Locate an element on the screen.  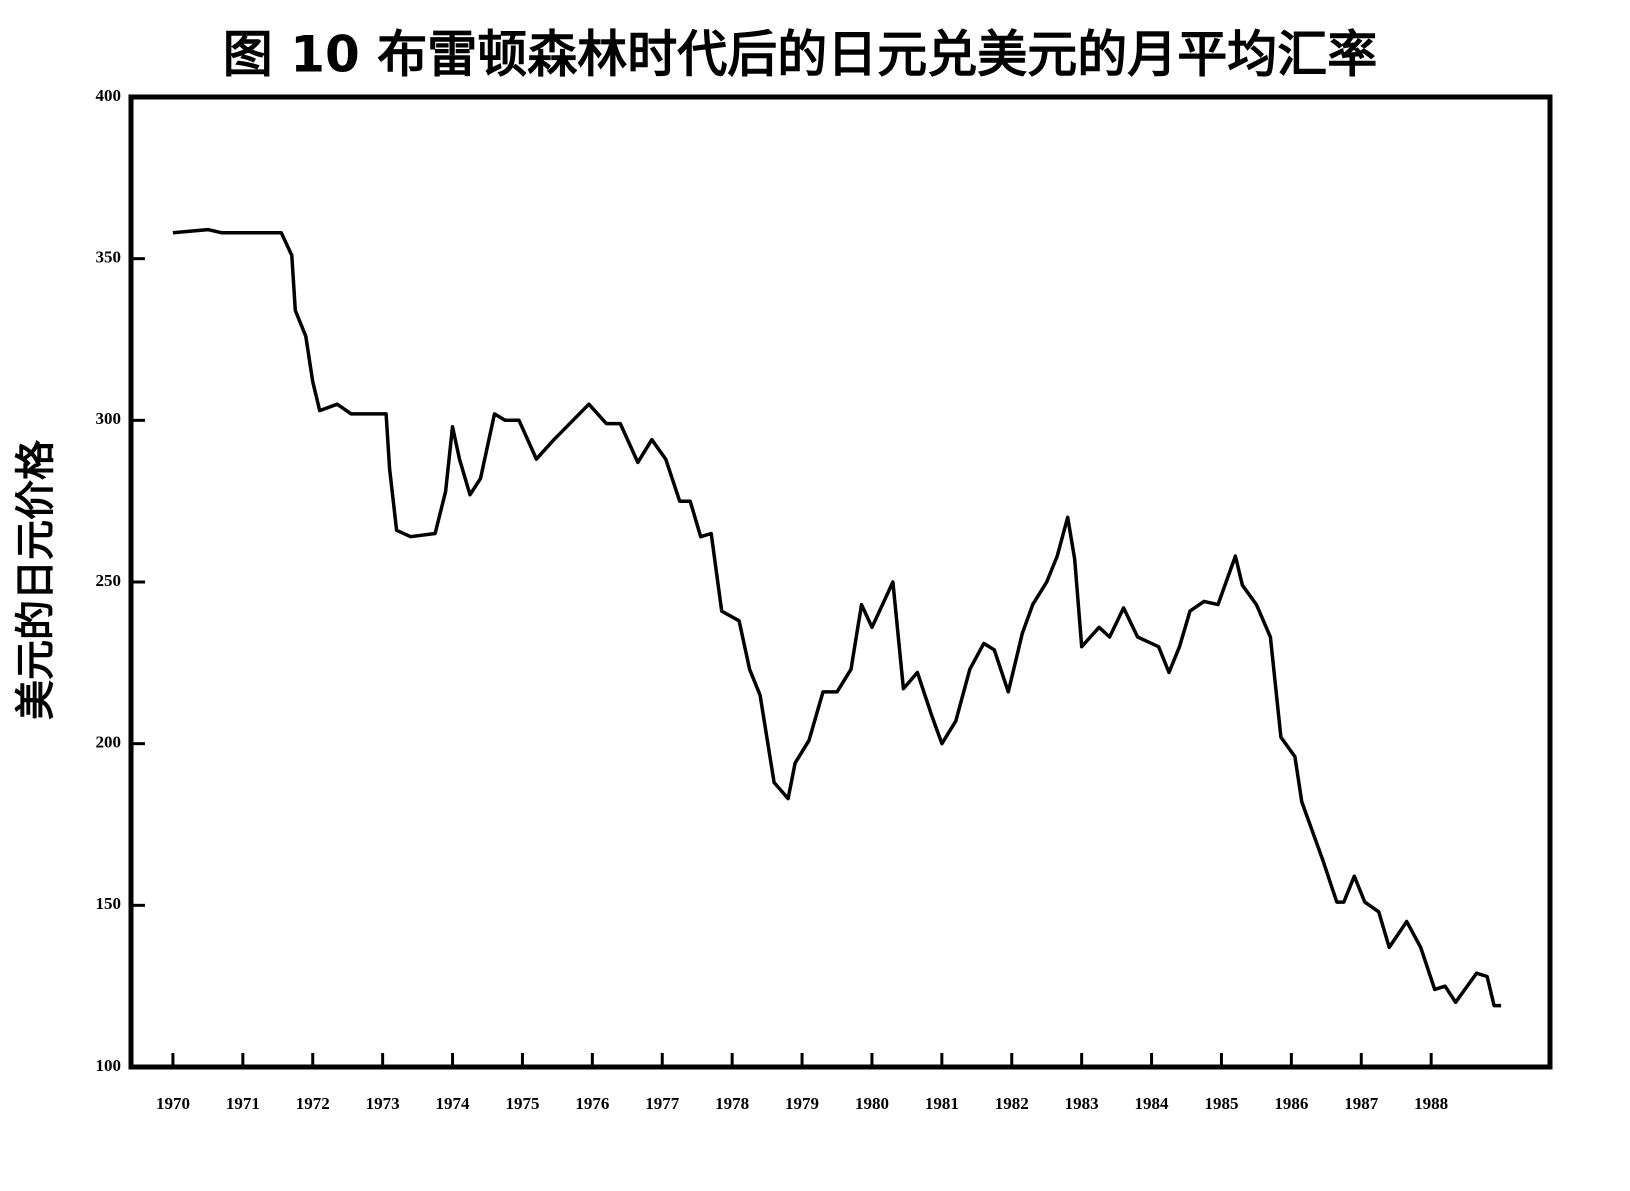
x-tick-label: 1975 is located at coordinates (522, 1103).